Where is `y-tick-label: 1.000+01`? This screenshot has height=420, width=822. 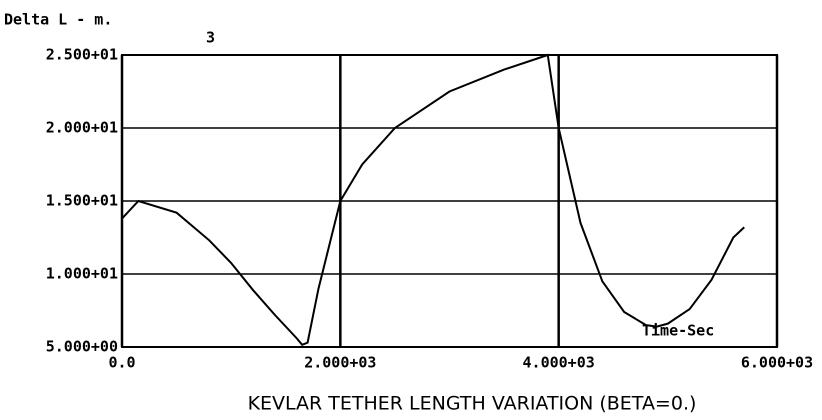 y-tick-label: 1.000+01 is located at coordinates (82, 274).